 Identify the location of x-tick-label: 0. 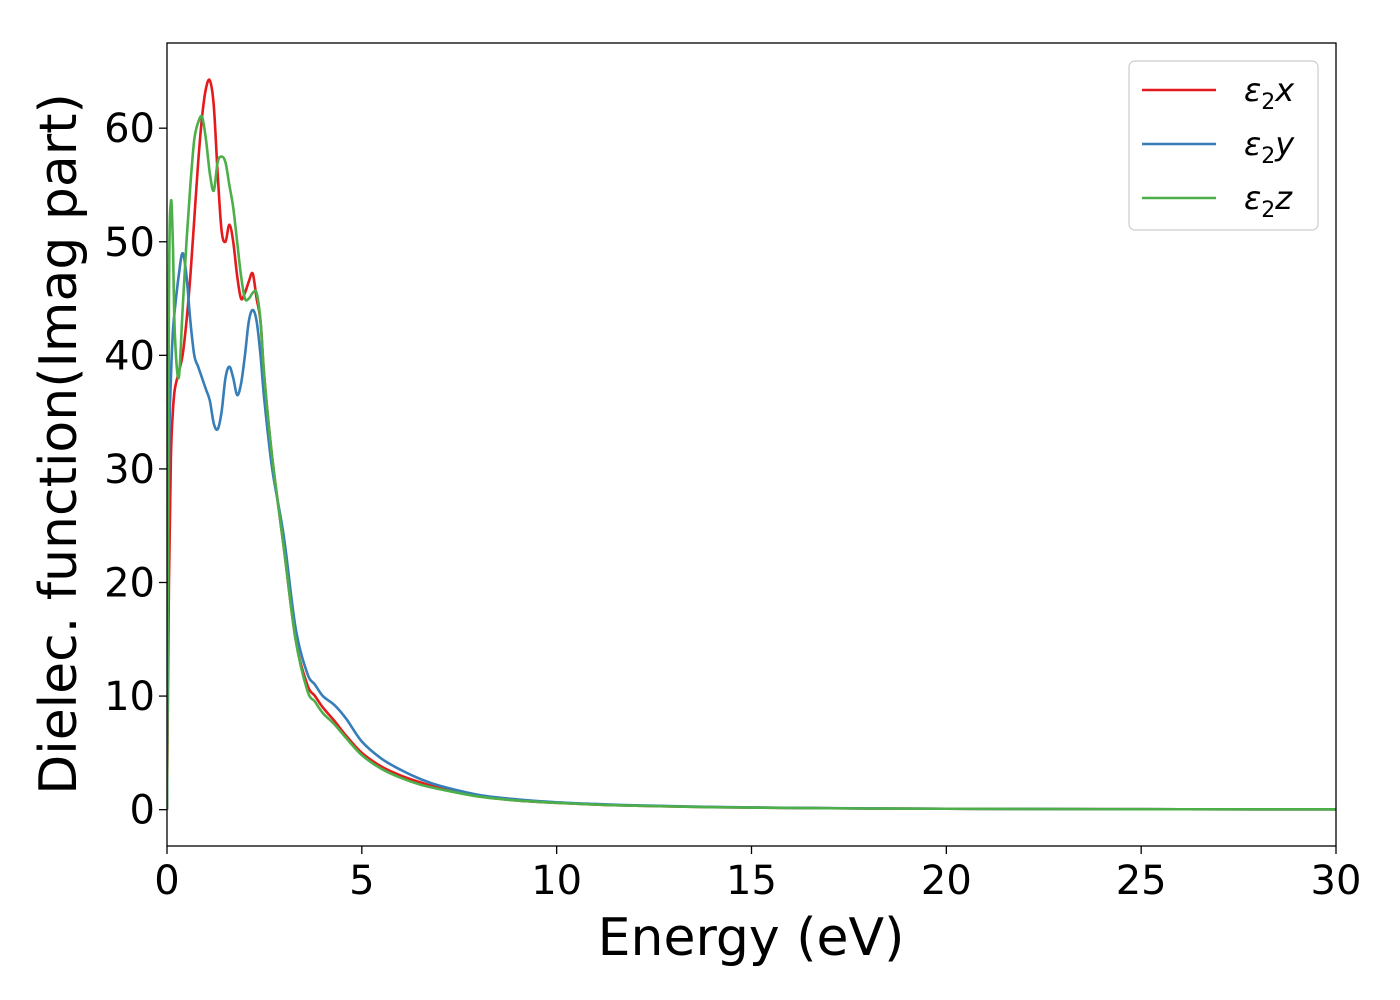
(166, 881).